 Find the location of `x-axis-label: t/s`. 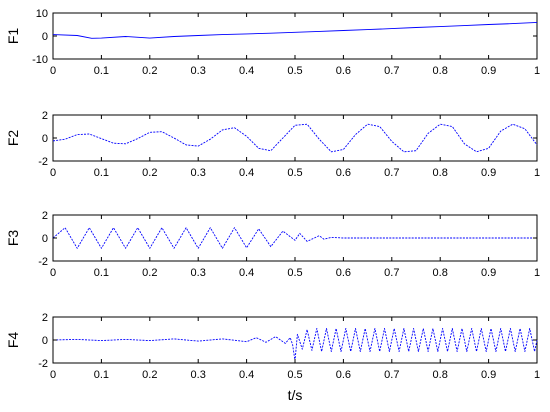

x-axis-label: t/s is located at coordinates (295, 395).